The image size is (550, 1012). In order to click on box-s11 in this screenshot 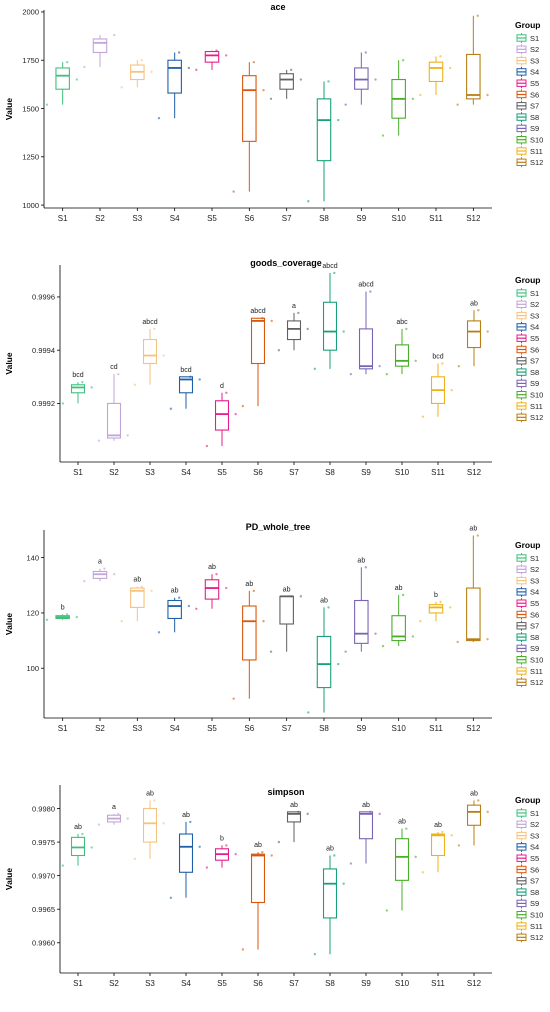, I will do `click(435, 76)`.